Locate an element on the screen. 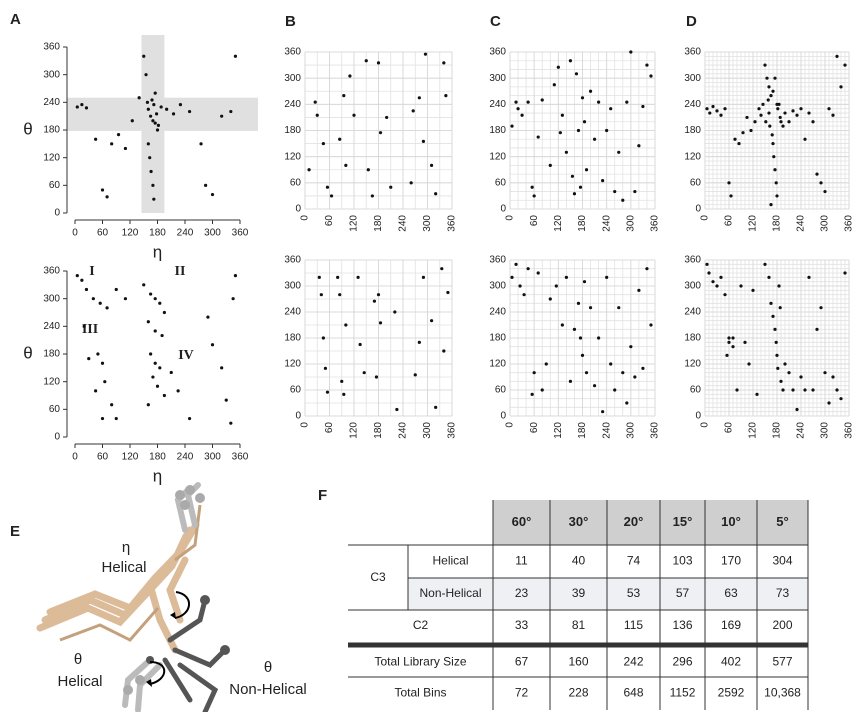 The width and height of the screenshot is (854, 712). table-cell: 67 is located at coordinates (522, 662).